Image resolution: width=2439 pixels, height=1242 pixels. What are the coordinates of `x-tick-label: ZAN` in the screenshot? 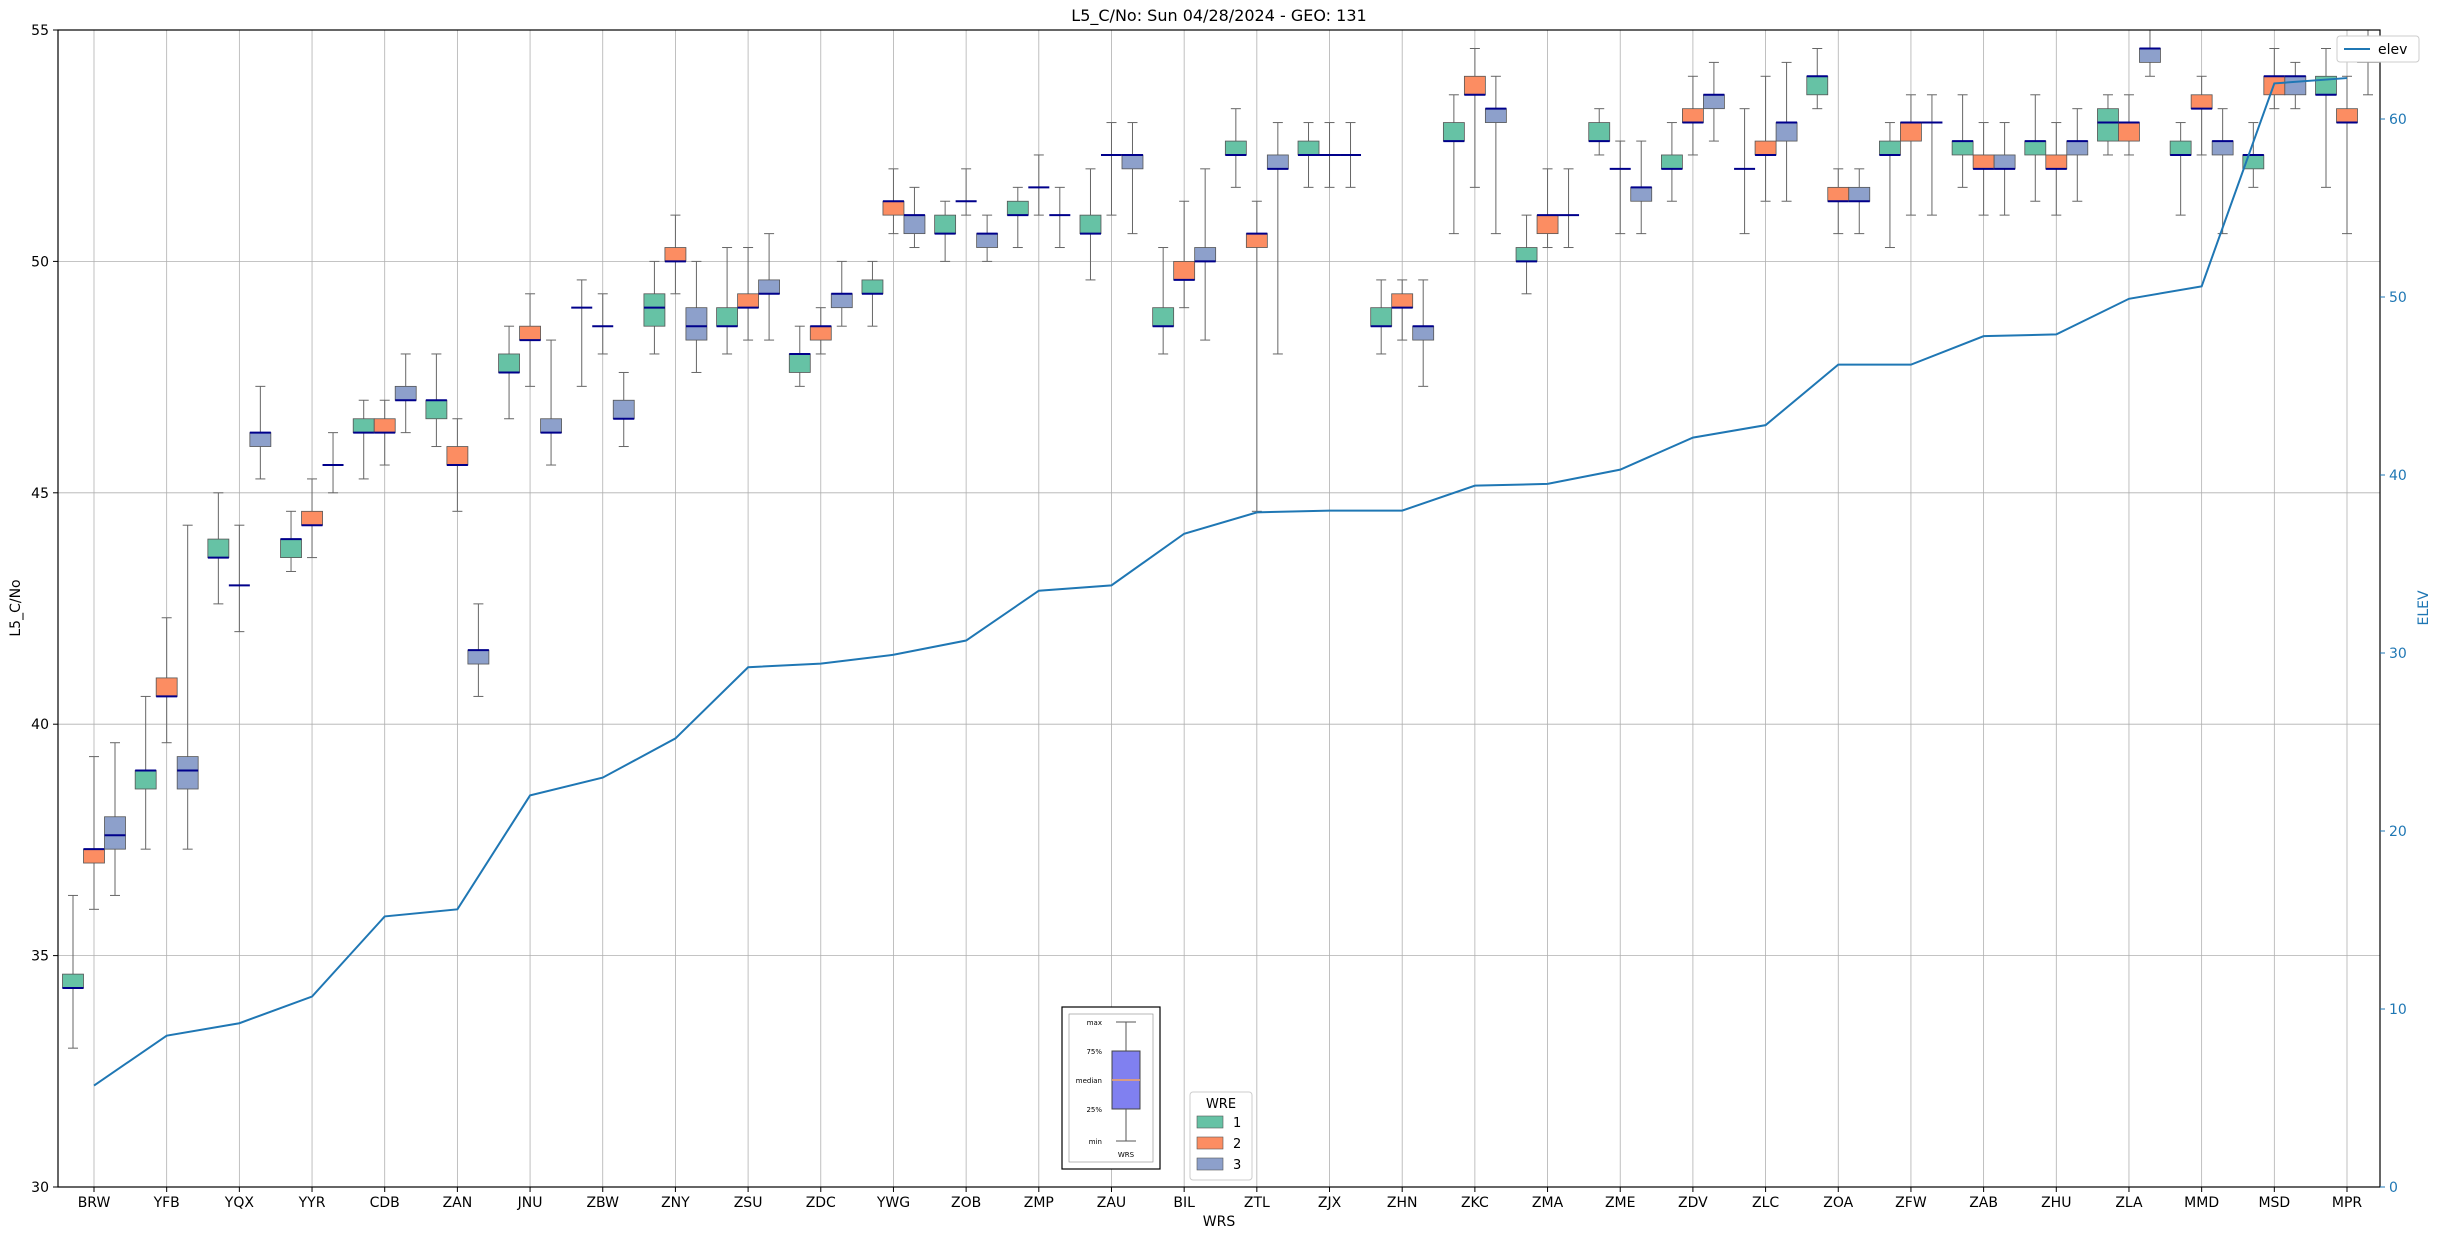 It's located at (458, 1203).